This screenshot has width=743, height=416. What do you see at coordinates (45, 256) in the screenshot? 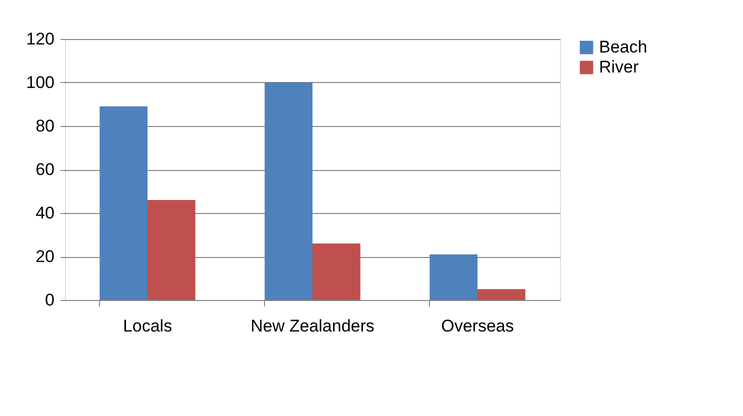
I see `y-tick-label: 20` at bounding box center [45, 256].